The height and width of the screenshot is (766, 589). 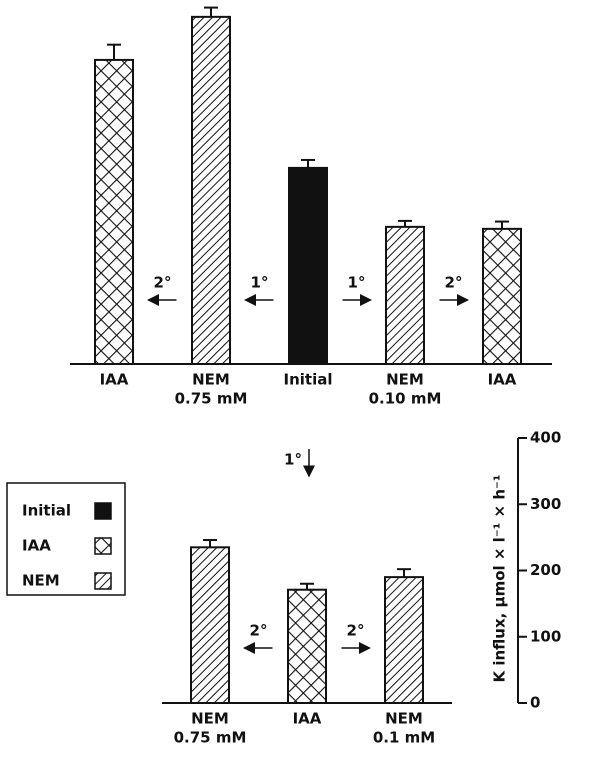 I want to click on category-label: 0.1 mM, so click(x=404, y=738).